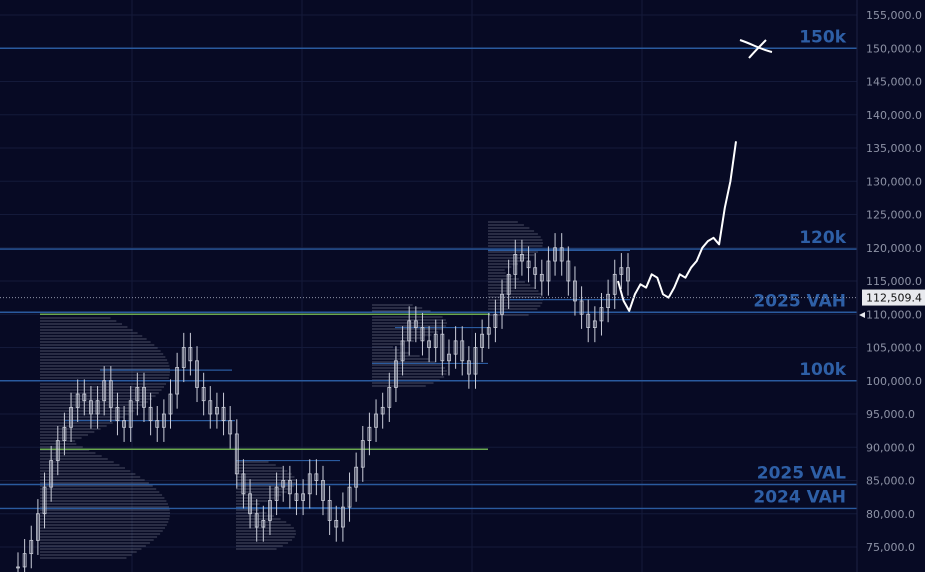 The width and height of the screenshot is (925, 572). Describe the element at coordinates (801, 473) in the screenshot. I see `level-label: 2025 VAL` at that location.